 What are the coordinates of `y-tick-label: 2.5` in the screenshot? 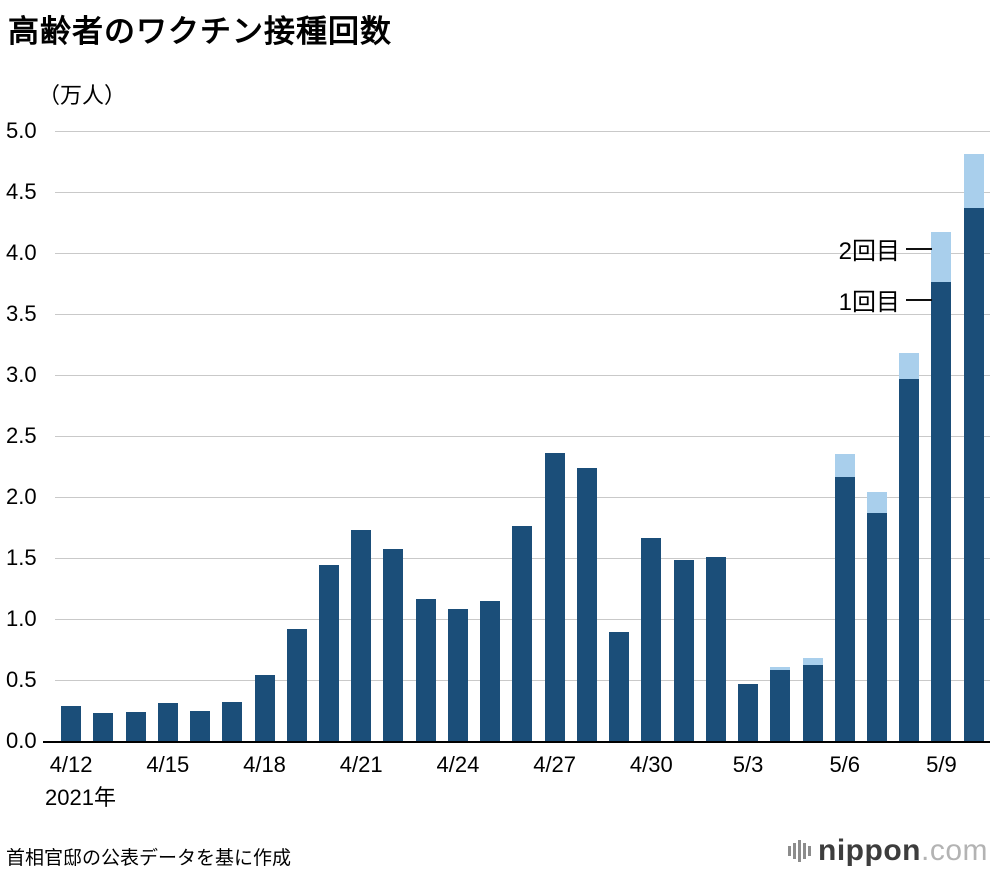 It's located at (21, 435).